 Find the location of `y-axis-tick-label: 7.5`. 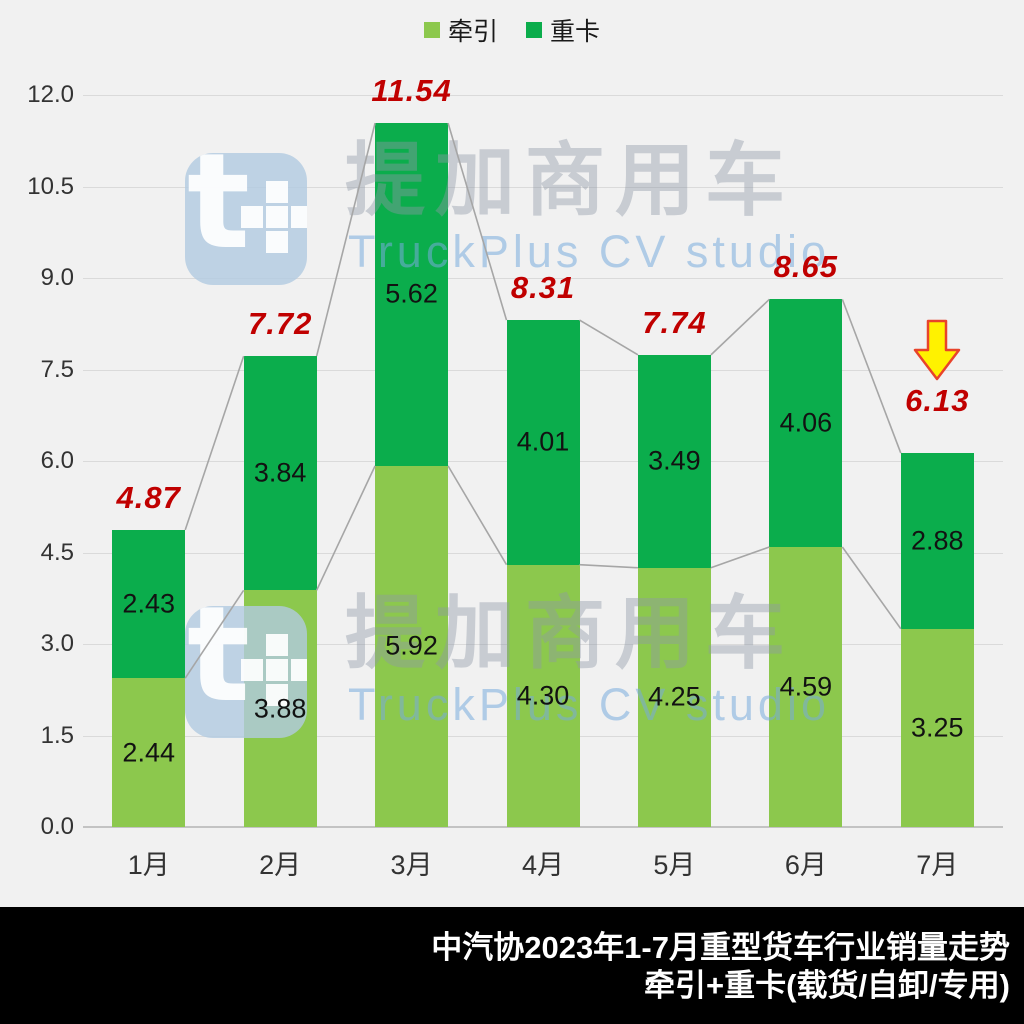

y-axis-tick-label: 7.5 is located at coordinates (57, 369).